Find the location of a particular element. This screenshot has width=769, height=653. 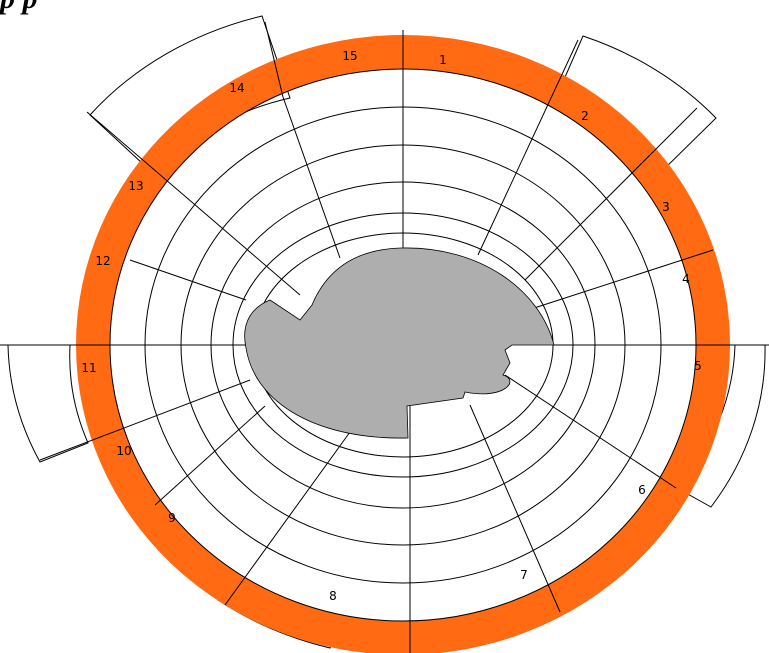

cut-off-title: p p is located at coordinates (19, 8).